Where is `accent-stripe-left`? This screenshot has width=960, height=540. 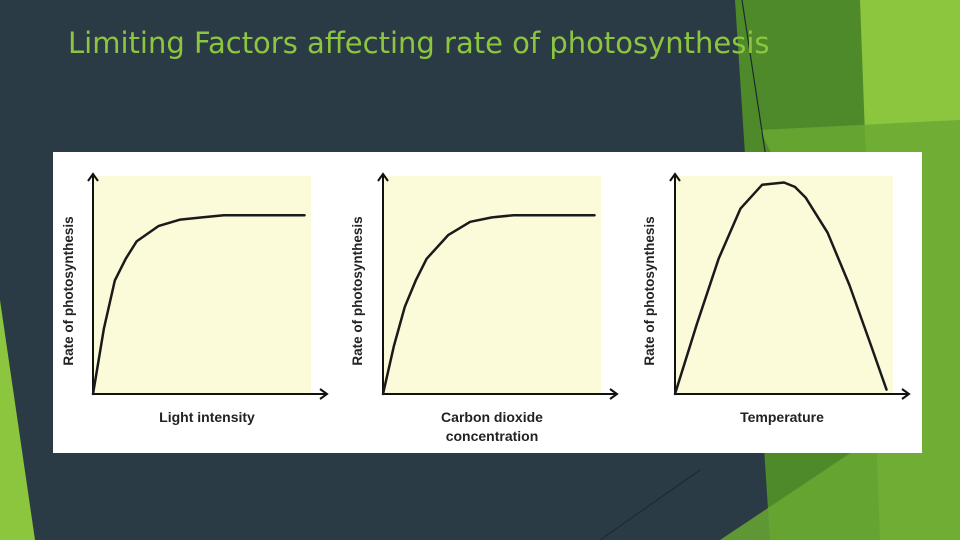
accent-stripe-left is located at coordinates (17, 420).